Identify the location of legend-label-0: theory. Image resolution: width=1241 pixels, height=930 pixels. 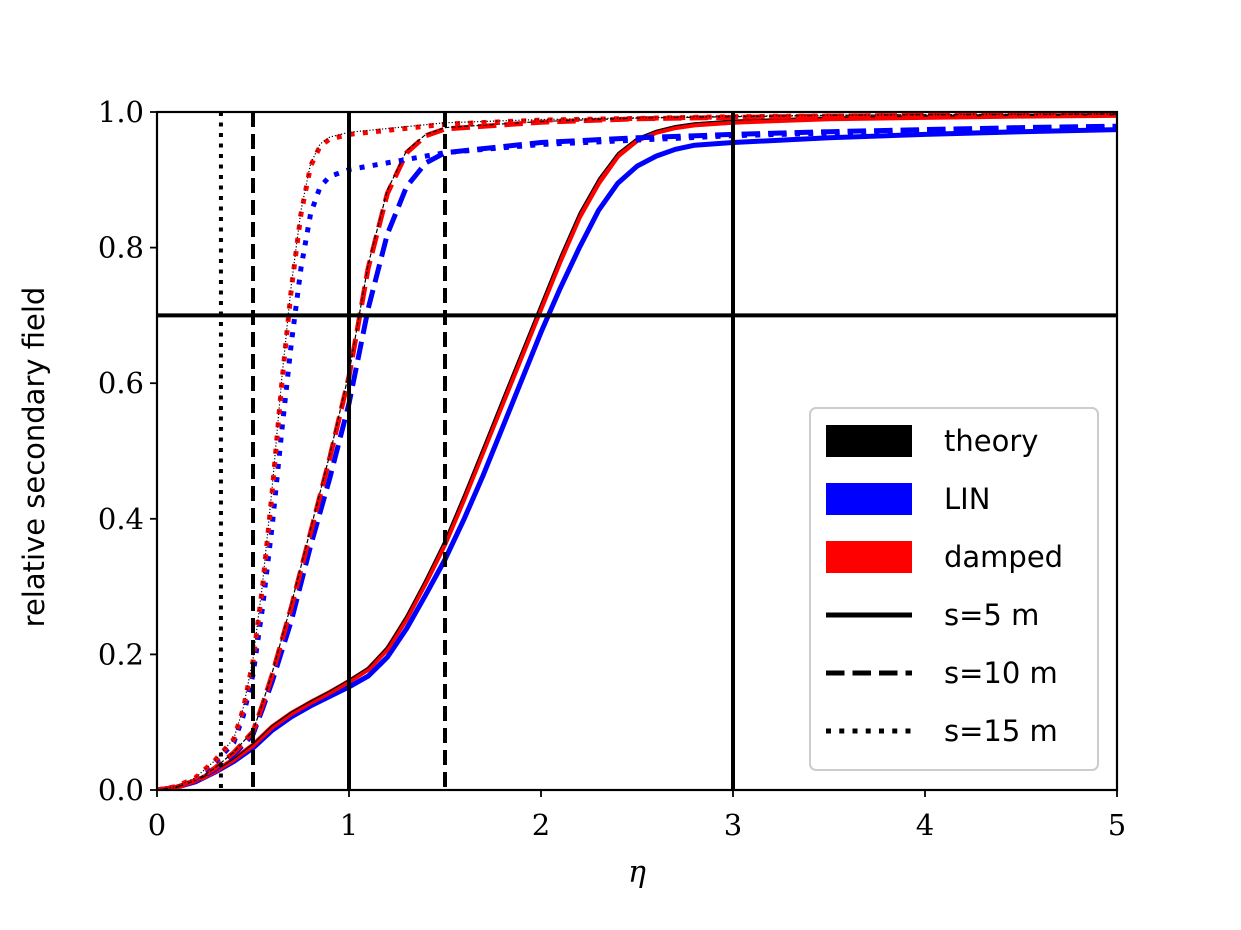
(991, 441).